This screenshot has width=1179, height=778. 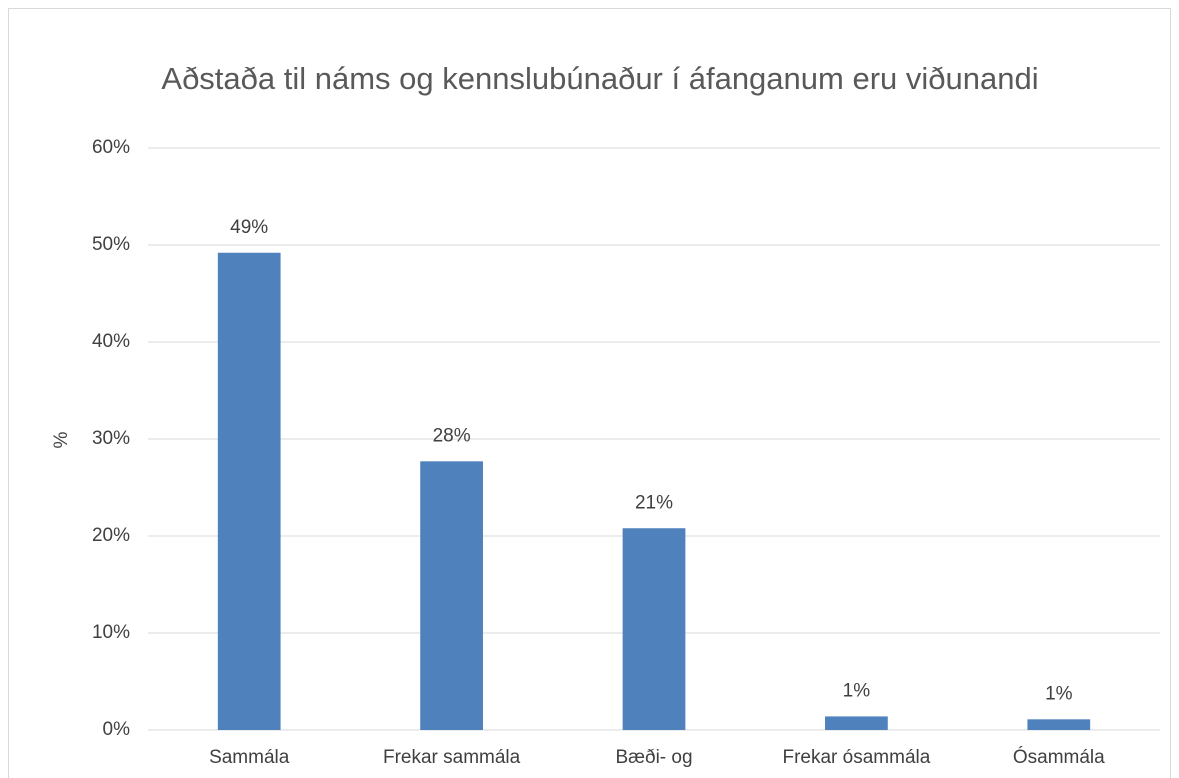 I want to click on y-tick-label: 20%, so click(x=111, y=535).